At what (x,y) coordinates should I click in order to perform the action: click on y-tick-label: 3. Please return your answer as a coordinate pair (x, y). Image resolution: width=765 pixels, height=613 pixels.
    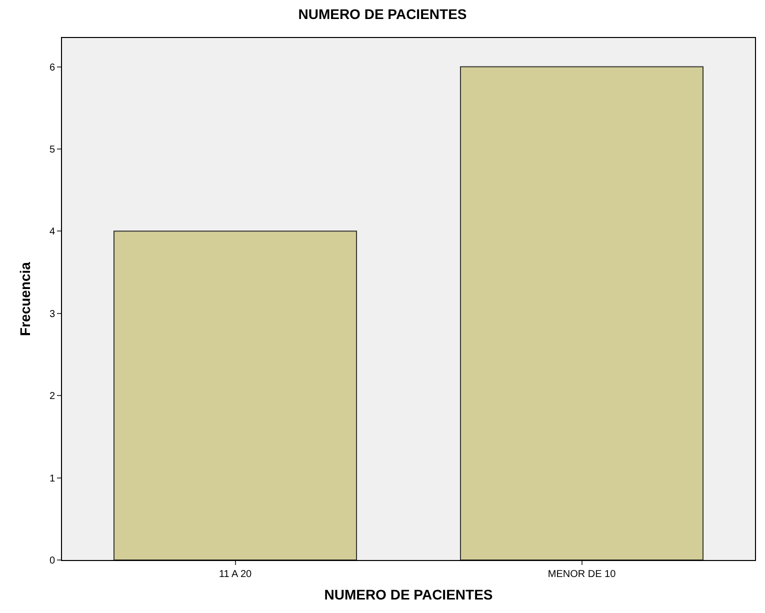
    Looking at the image, I should click on (52, 314).